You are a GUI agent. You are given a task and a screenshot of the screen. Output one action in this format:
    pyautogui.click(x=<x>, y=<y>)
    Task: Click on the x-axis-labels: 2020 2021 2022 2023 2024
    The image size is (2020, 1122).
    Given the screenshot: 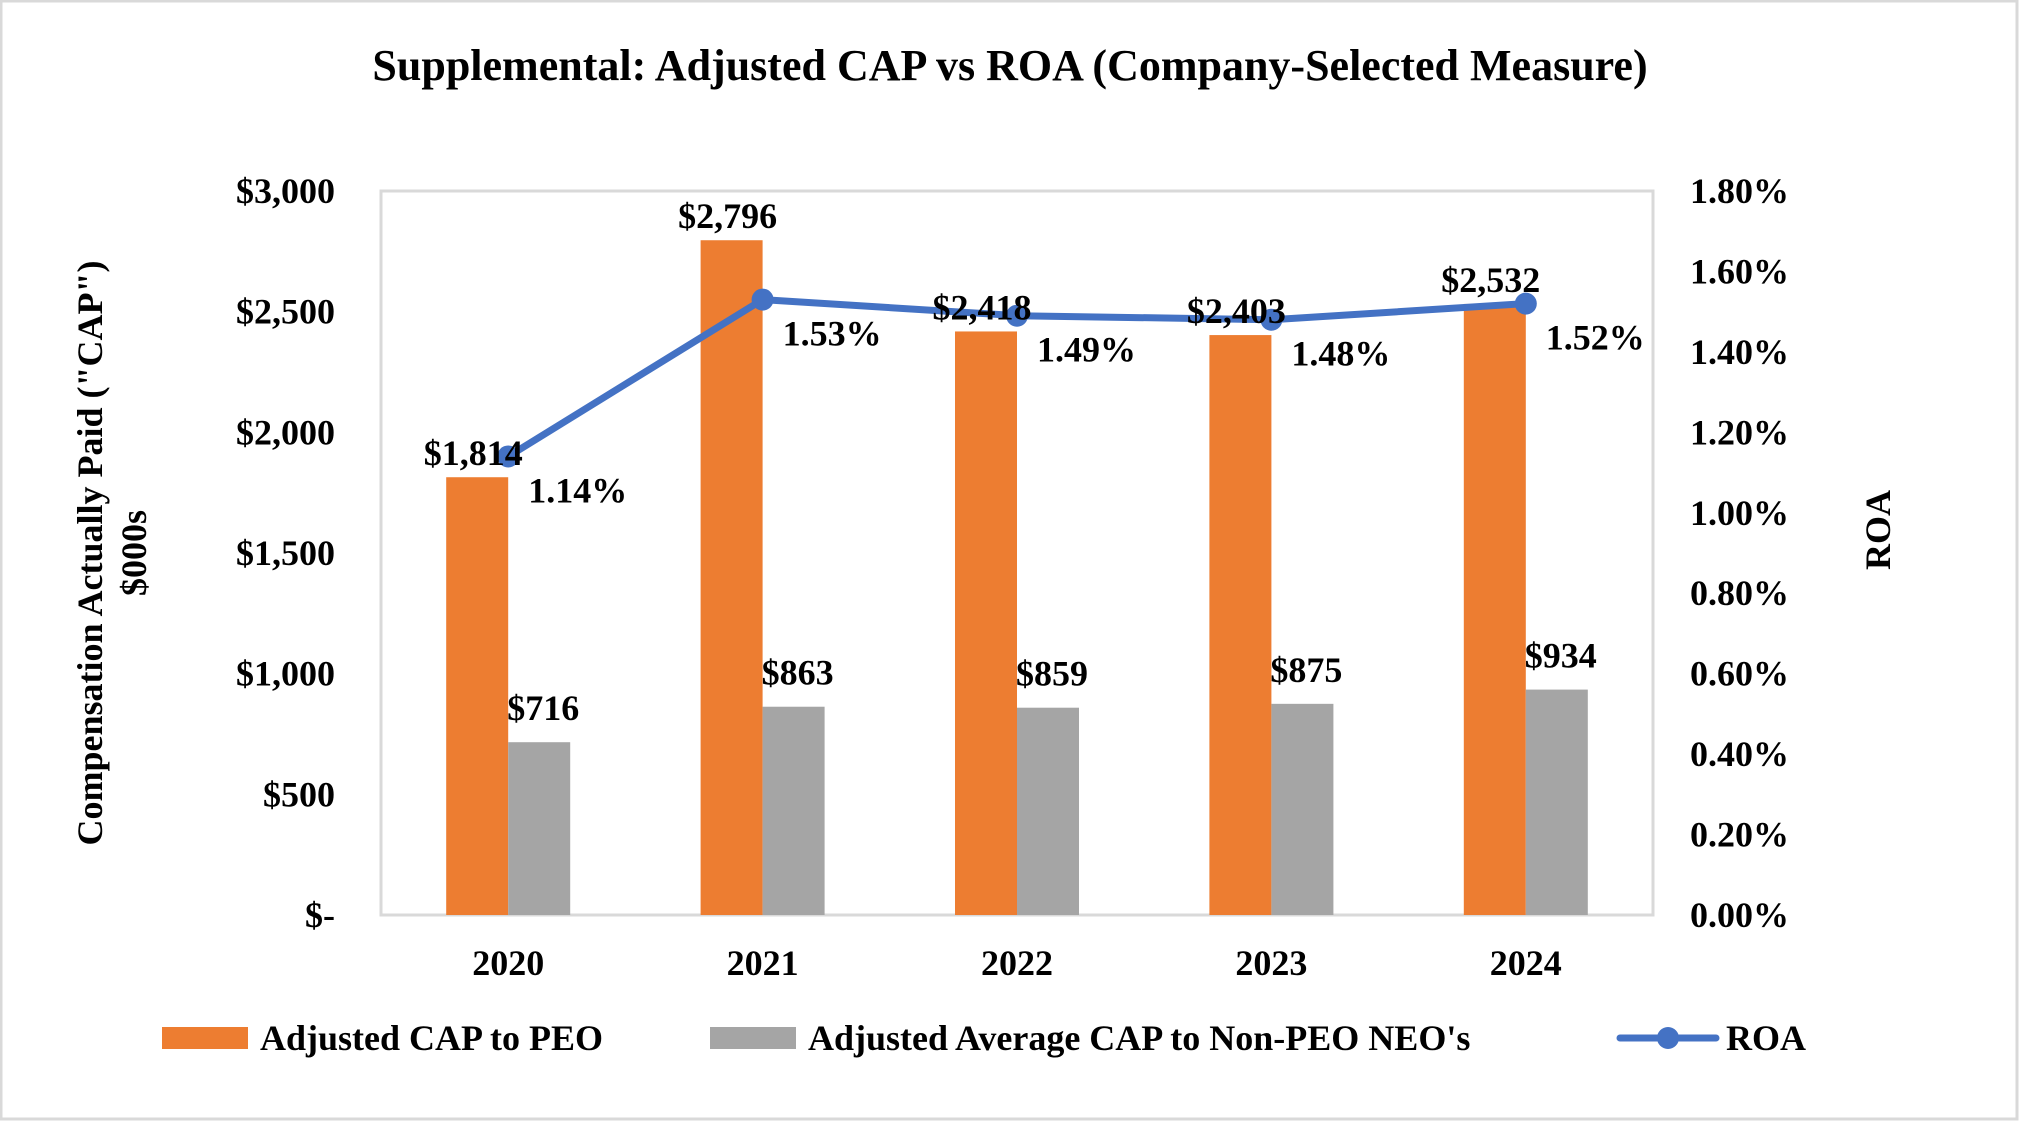 What is the action you would take?
    pyautogui.click(x=1017, y=963)
    